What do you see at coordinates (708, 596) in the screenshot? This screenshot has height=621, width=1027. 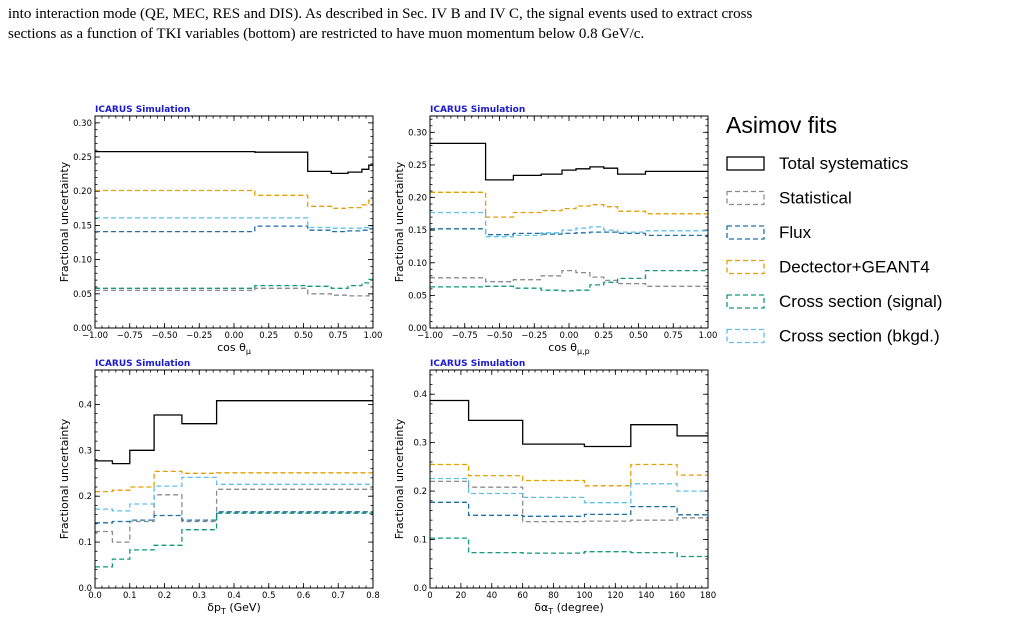 I see `x-tick-label: 180` at bounding box center [708, 596].